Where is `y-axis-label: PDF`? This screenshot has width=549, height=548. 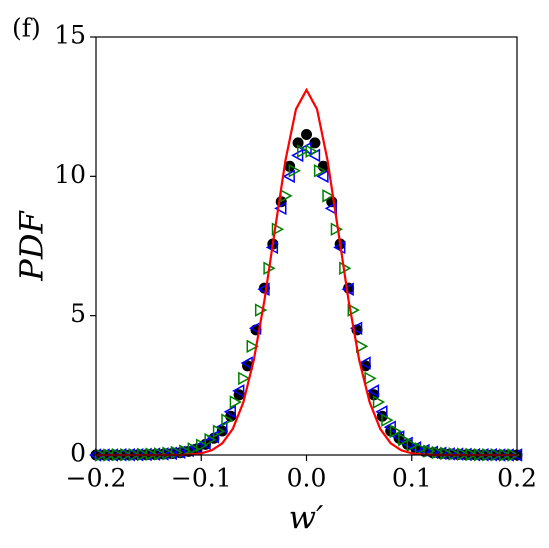 y-axis-label: PDF is located at coordinates (32, 246).